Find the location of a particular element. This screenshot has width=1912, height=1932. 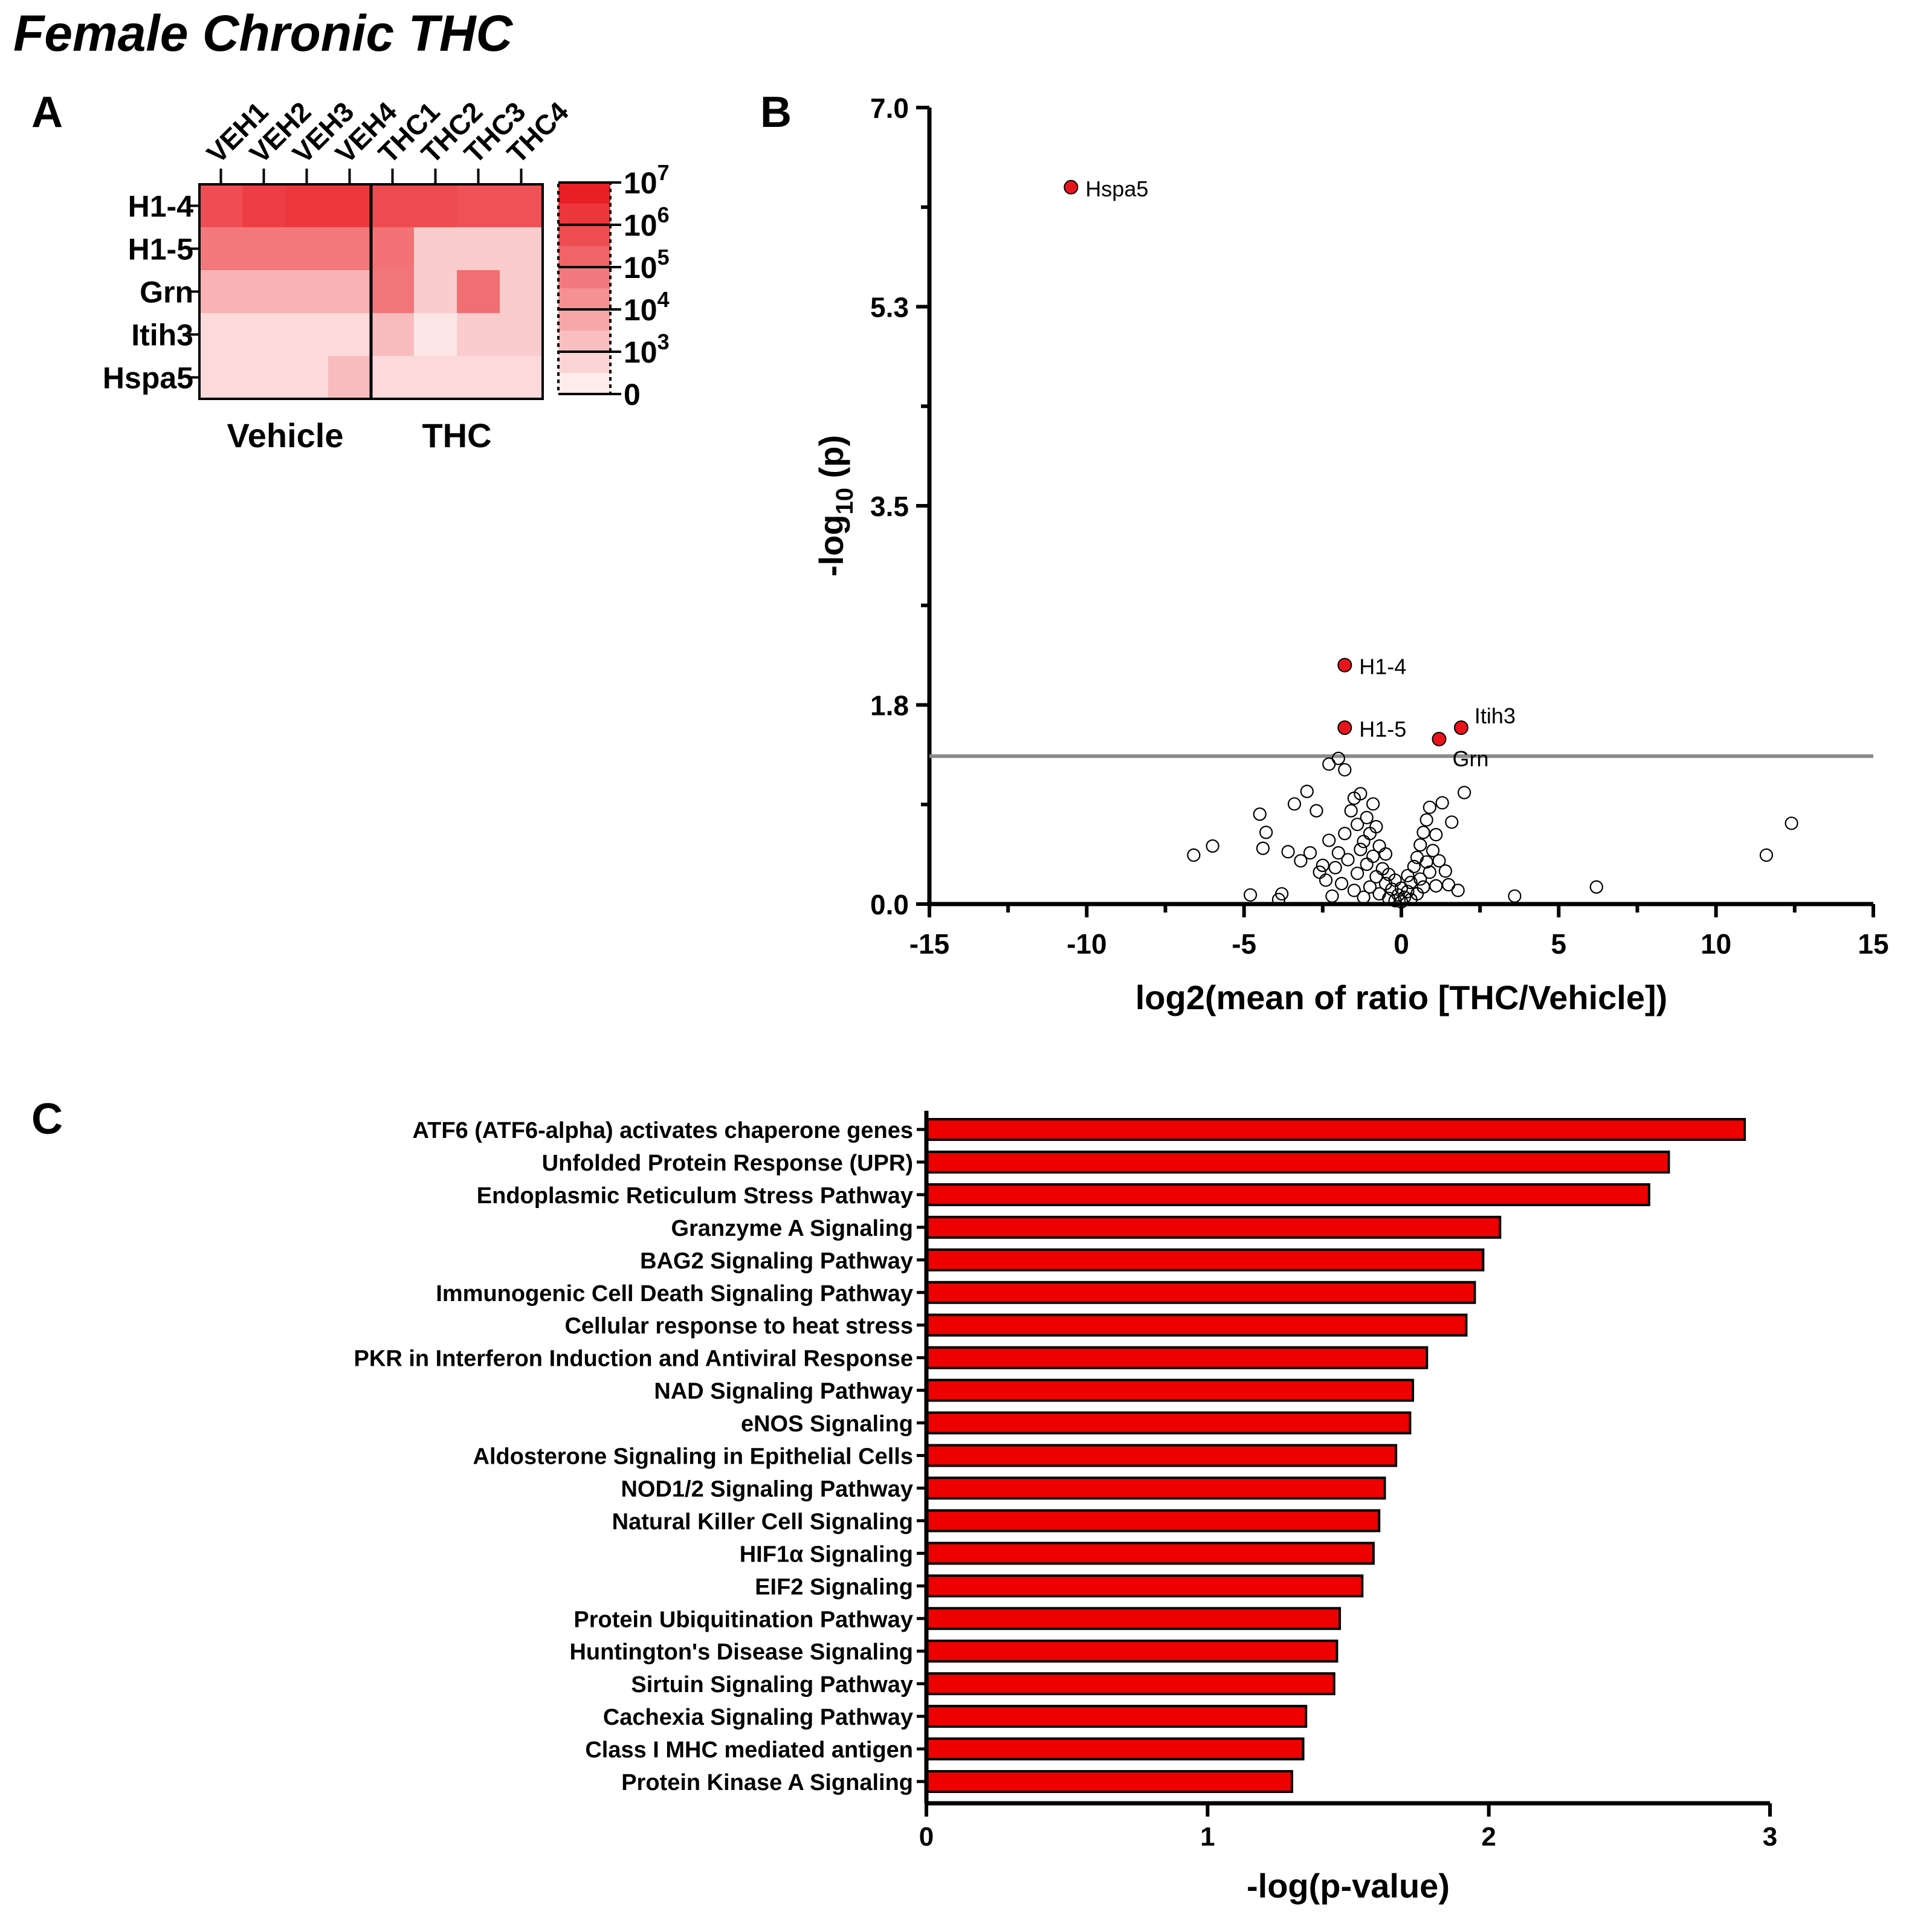

volcano-y-axis-label: -log10 (p) is located at coordinates (835, 506).